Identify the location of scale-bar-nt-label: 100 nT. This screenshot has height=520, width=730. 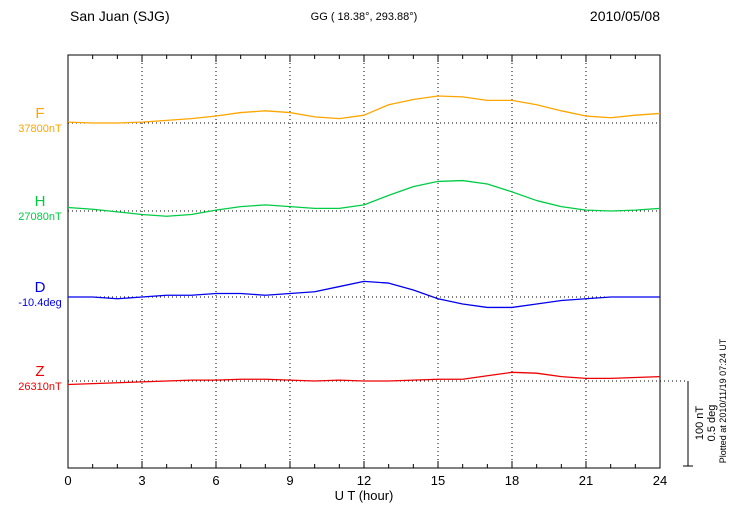
(700, 423).